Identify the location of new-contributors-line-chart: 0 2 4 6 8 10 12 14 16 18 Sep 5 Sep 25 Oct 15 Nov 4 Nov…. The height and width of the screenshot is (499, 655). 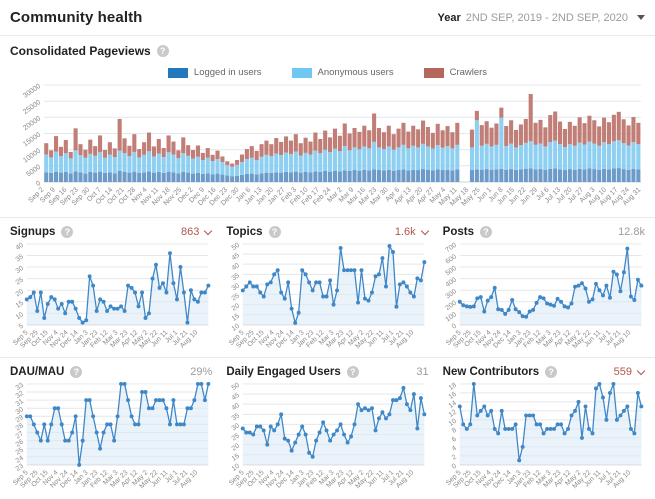
(544, 435).